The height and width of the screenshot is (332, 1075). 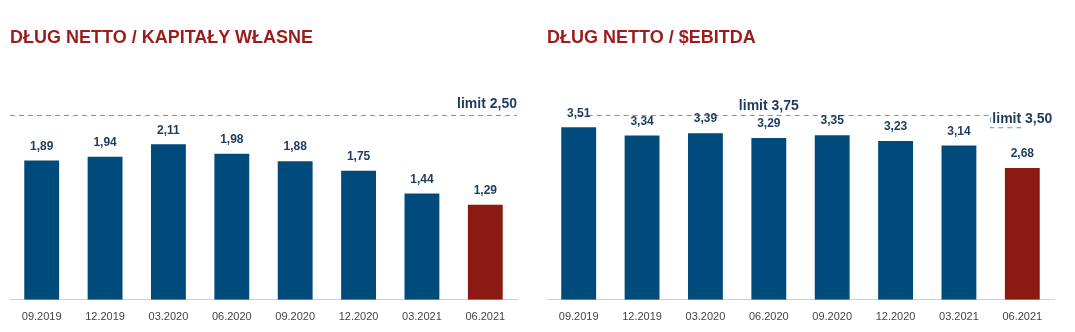 What do you see at coordinates (579, 112) in the screenshot?
I see `data-label: 3,51` at bounding box center [579, 112].